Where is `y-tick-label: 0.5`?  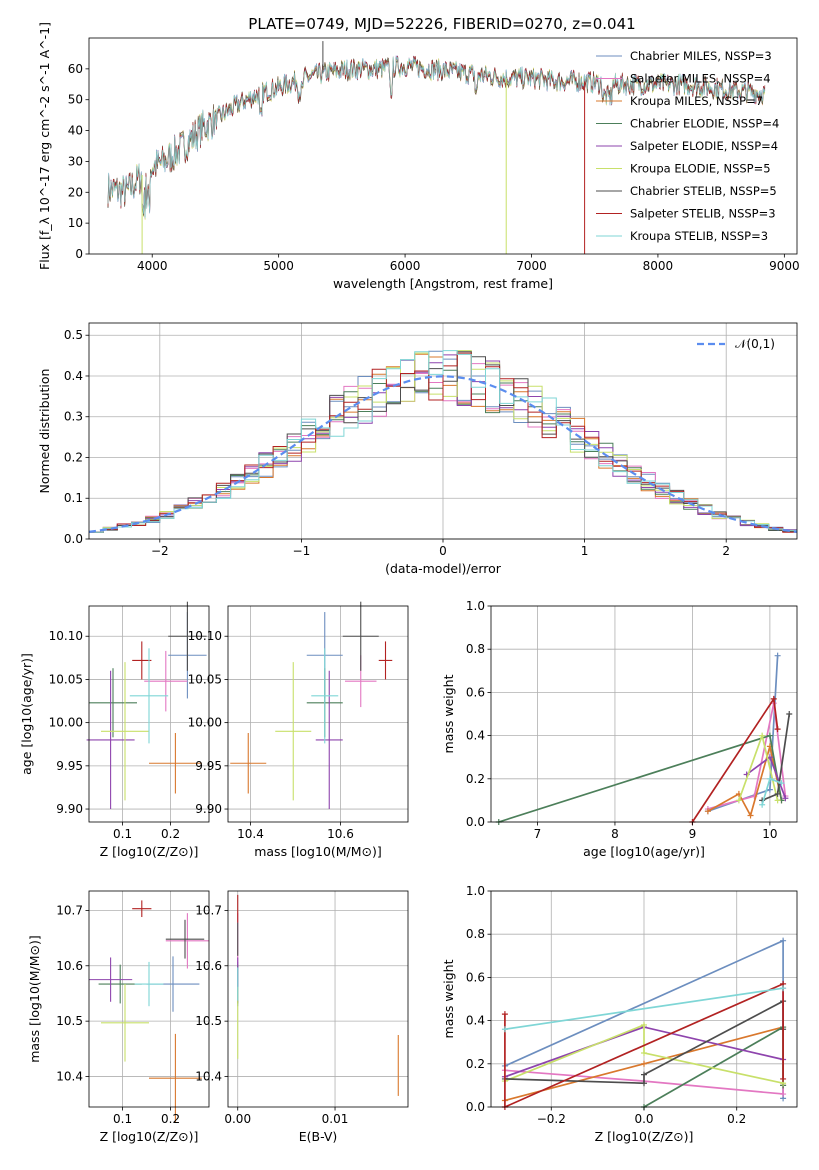
y-tick-label: 0.5 is located at coordinates (73, 335).